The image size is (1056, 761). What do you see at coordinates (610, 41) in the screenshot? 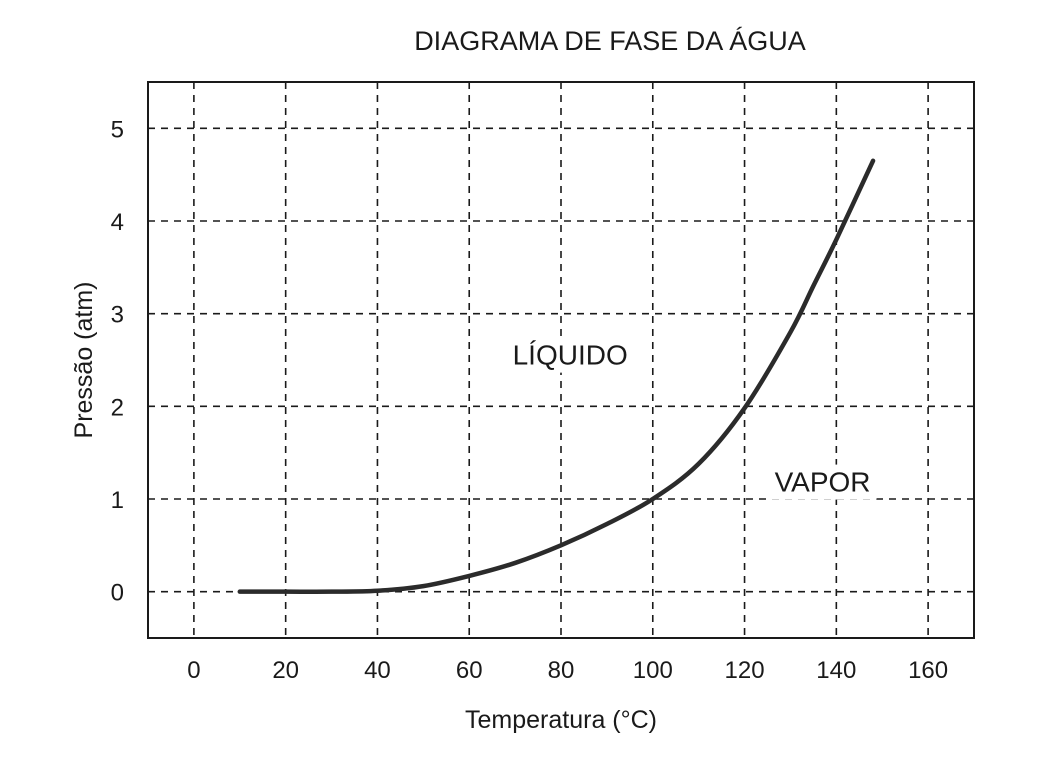
I see `chart-title: DIAGRAMA DE FASE DA ÁGUA` at bounding box center [610, 41].